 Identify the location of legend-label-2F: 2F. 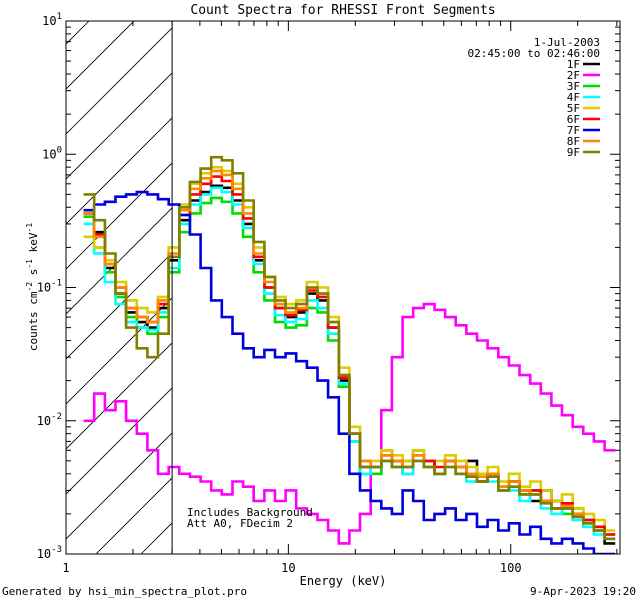
(573, 75).